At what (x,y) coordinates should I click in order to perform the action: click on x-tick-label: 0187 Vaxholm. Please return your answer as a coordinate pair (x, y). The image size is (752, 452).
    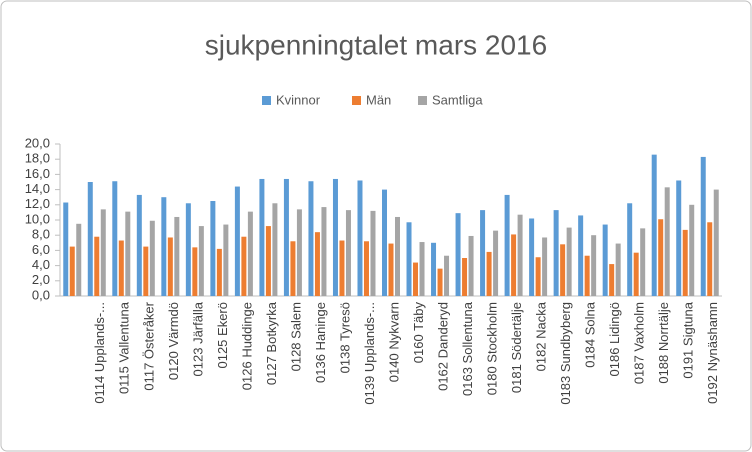
    Looking at the image, I should click on (639, 343).